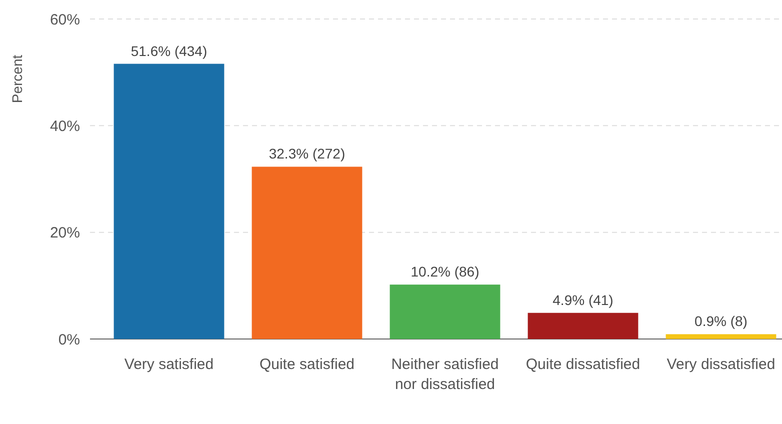 The width and height of the screenshot is (782, 424). I want to click on data-label: 4.9% (41), so click(583, 300).